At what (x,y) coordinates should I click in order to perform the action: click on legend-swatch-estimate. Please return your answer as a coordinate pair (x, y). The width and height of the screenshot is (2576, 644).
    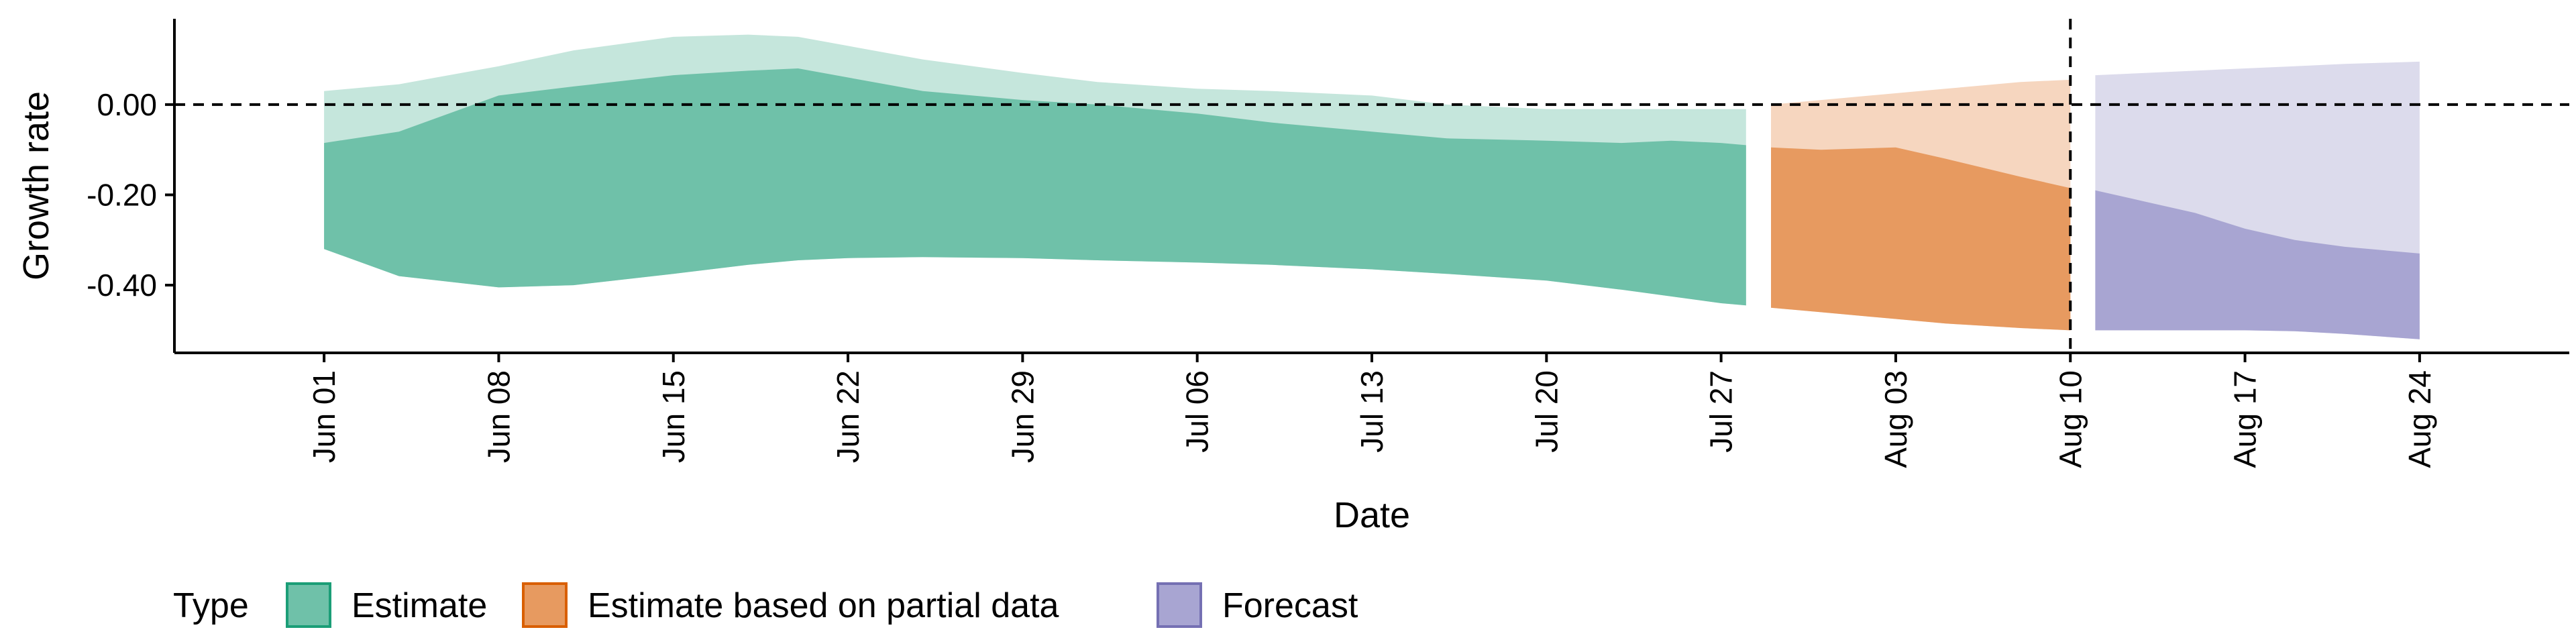
    Looking at the image, I should click on (308, 605).